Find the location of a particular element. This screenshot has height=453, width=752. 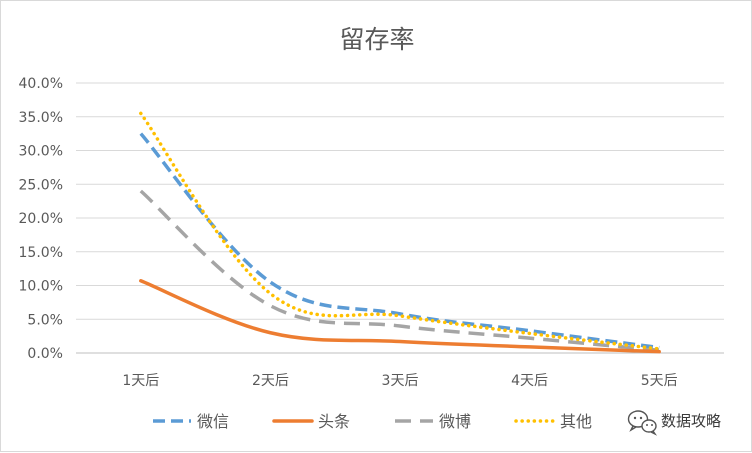

wechat-icon is located at coordinates (642, 423).